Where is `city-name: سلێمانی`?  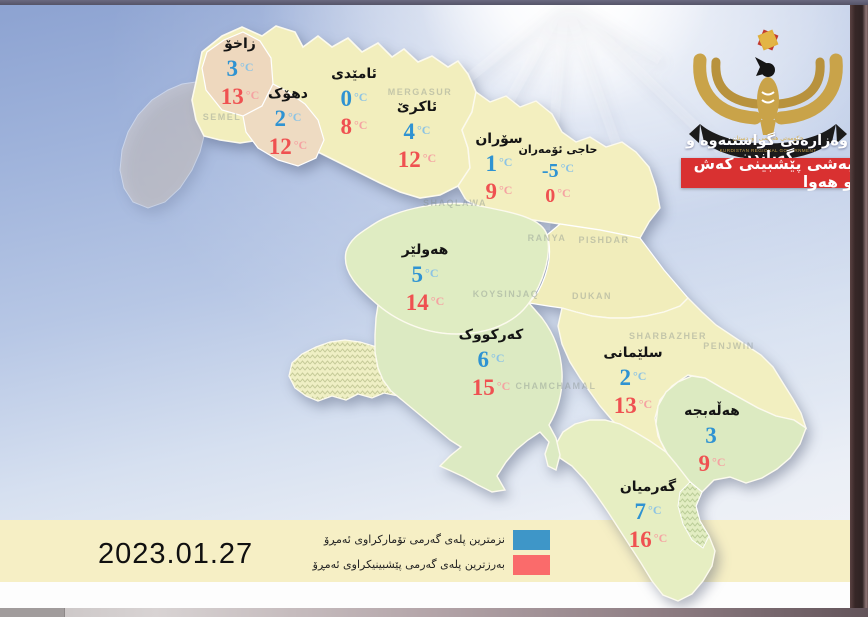 city-name: سلێمانی is located at coordinates (633, 353).